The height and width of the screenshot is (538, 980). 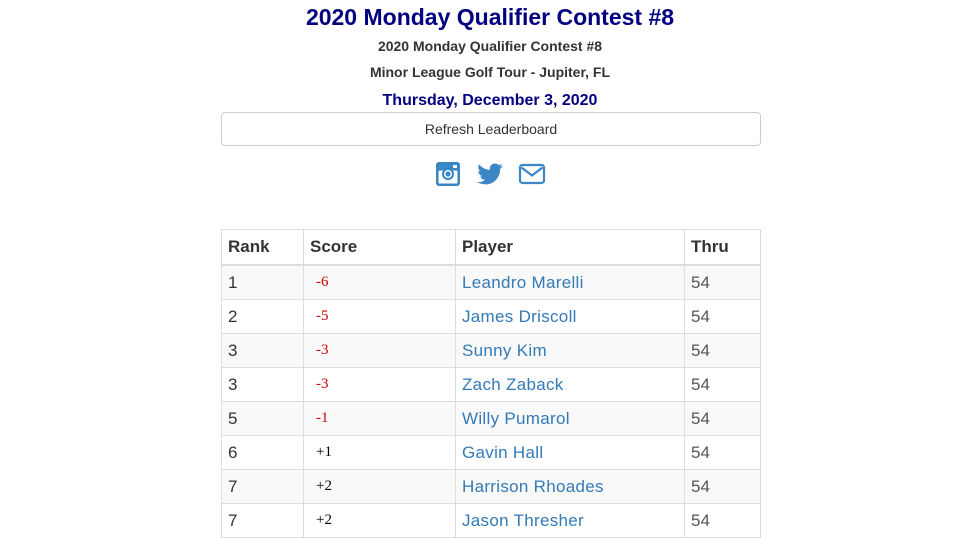 I want to click on rank-cell: 2, so click(x=262, y=316).